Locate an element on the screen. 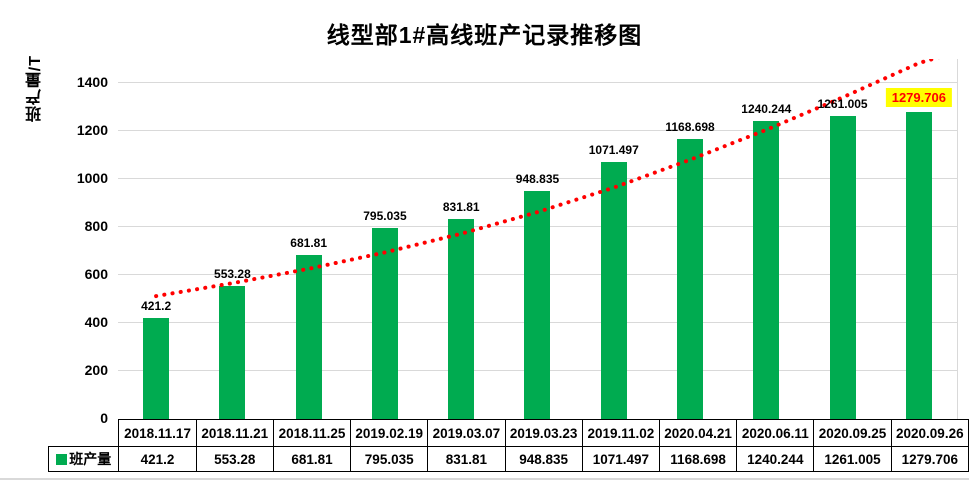 The image size is (969, 488). bar-column: 1279.706 is located at coordinates (919, 239).